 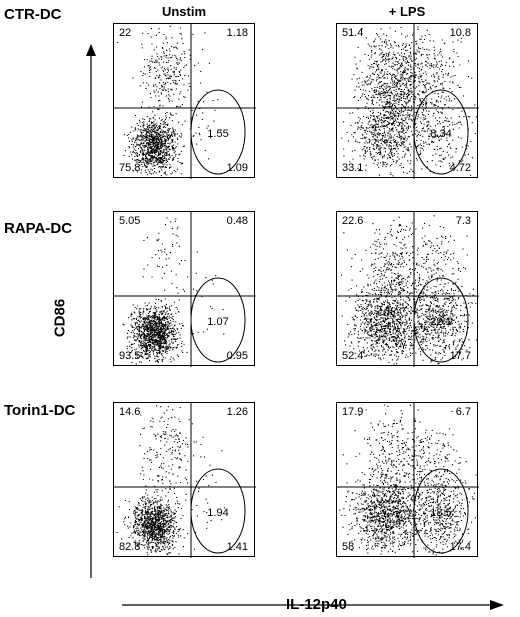 I want to click on quadrant-upper-right-value: 10.8, so click(x=460, y=33).